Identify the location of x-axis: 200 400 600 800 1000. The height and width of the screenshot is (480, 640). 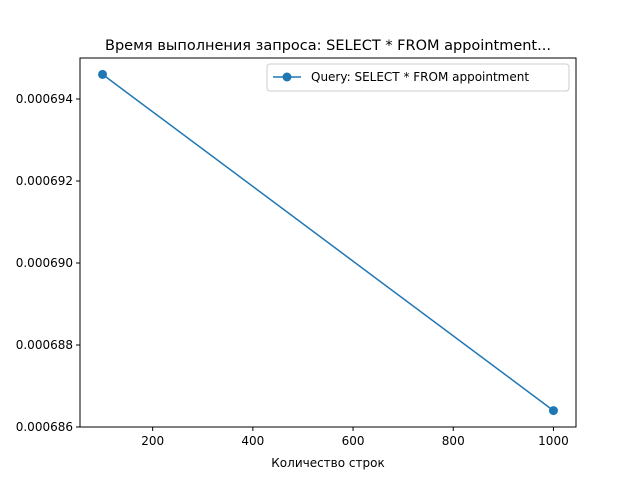
(355, 437).